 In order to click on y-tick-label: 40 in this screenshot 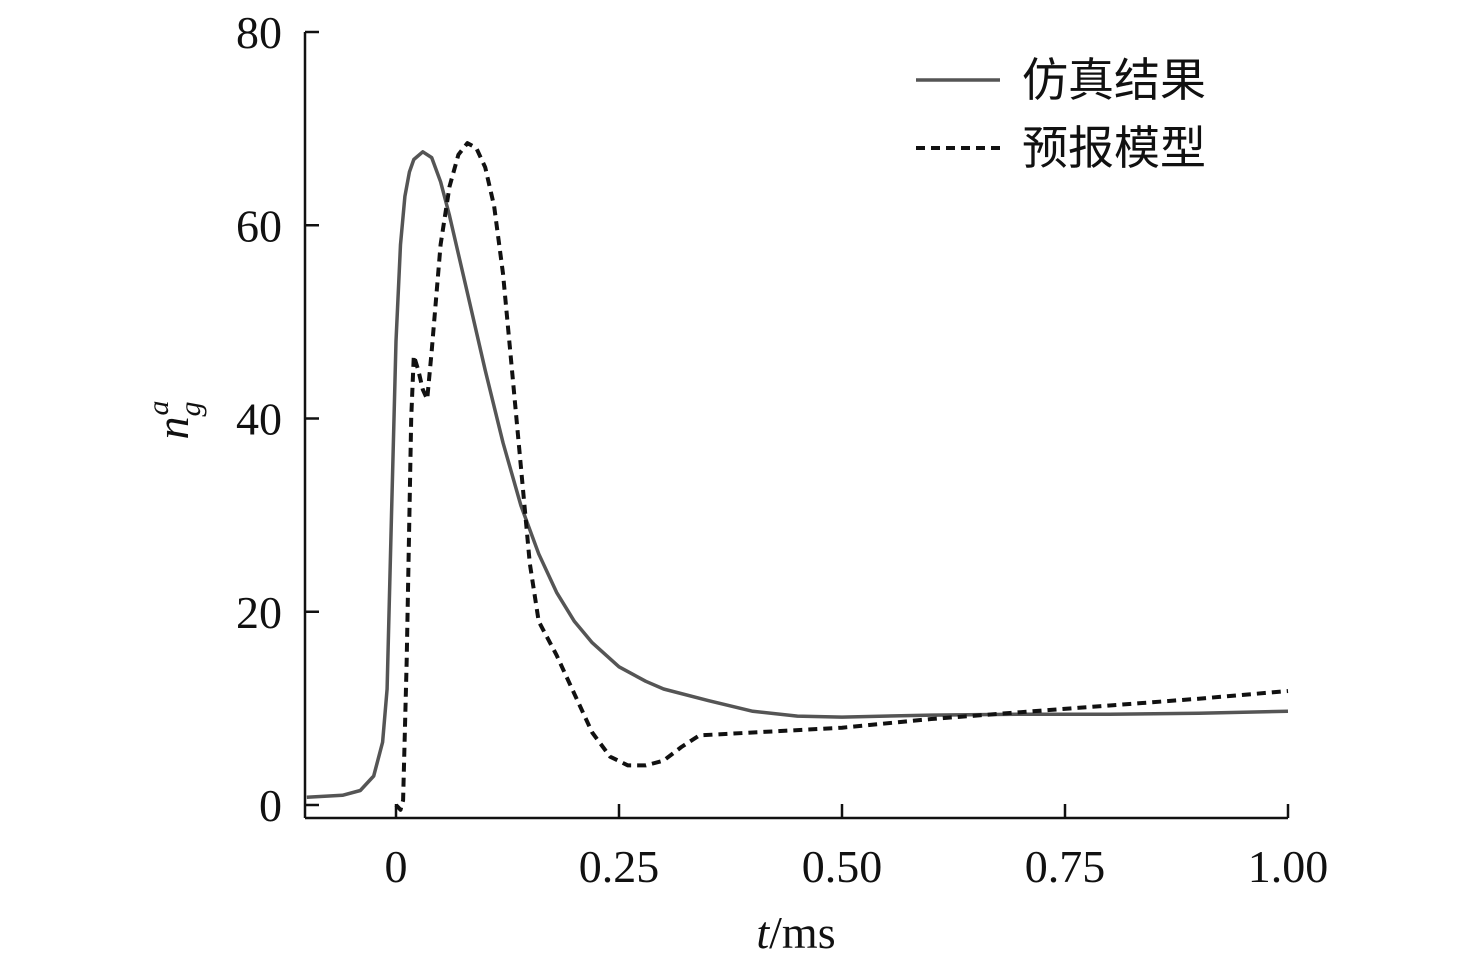, I will do `click(259, 419)`.